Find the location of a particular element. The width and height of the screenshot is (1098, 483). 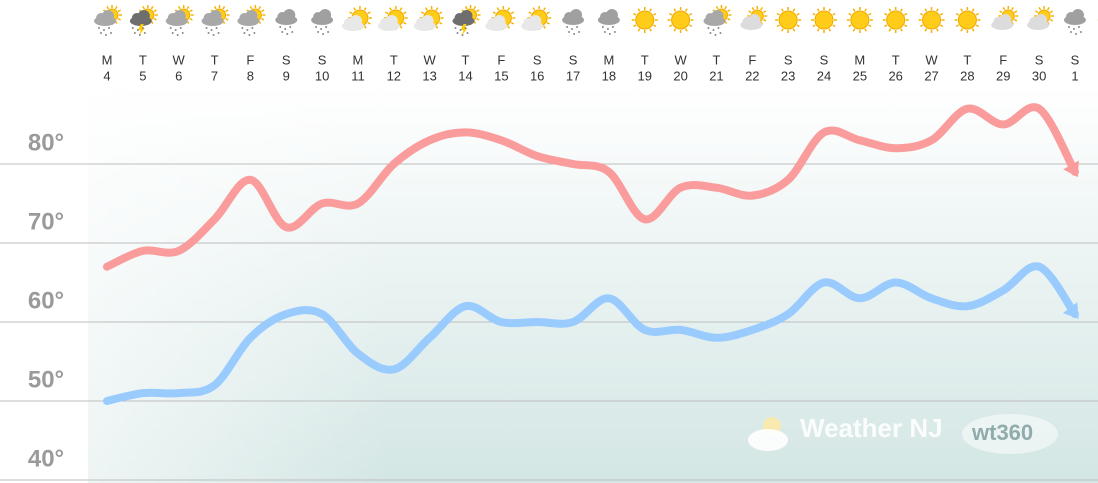

x-tick-date: 10 is located at coordinates (322, 75).